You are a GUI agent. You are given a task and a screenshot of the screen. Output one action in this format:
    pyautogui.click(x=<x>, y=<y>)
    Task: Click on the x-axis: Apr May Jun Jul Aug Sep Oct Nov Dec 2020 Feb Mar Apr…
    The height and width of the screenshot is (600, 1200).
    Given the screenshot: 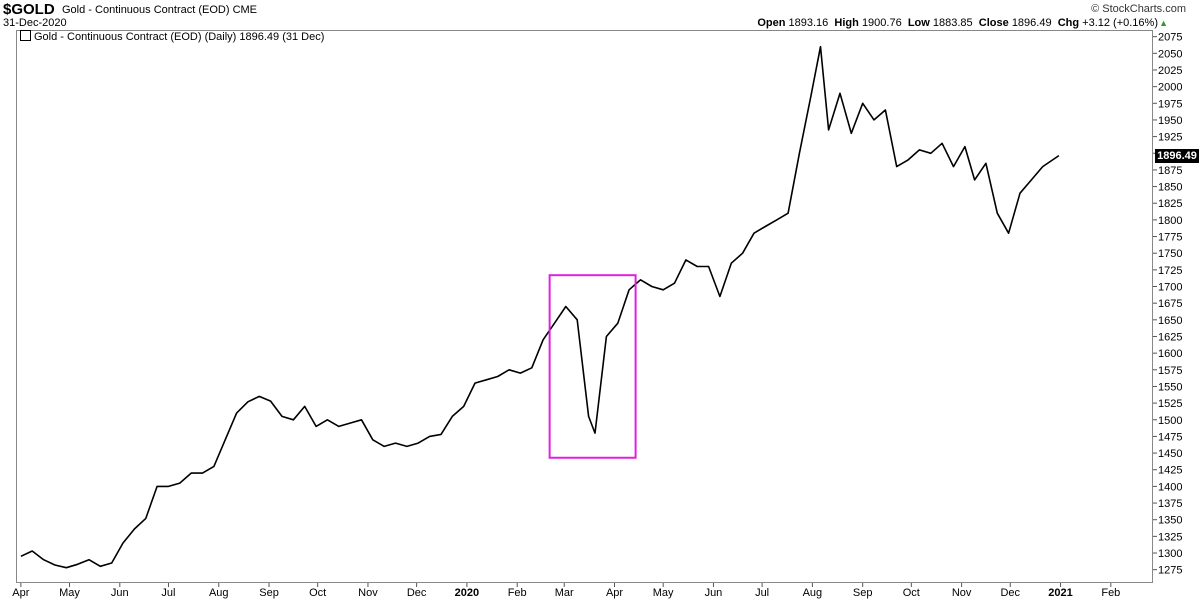 What is the action you would take?
    pyautogui.click(x=566, y=591)
    